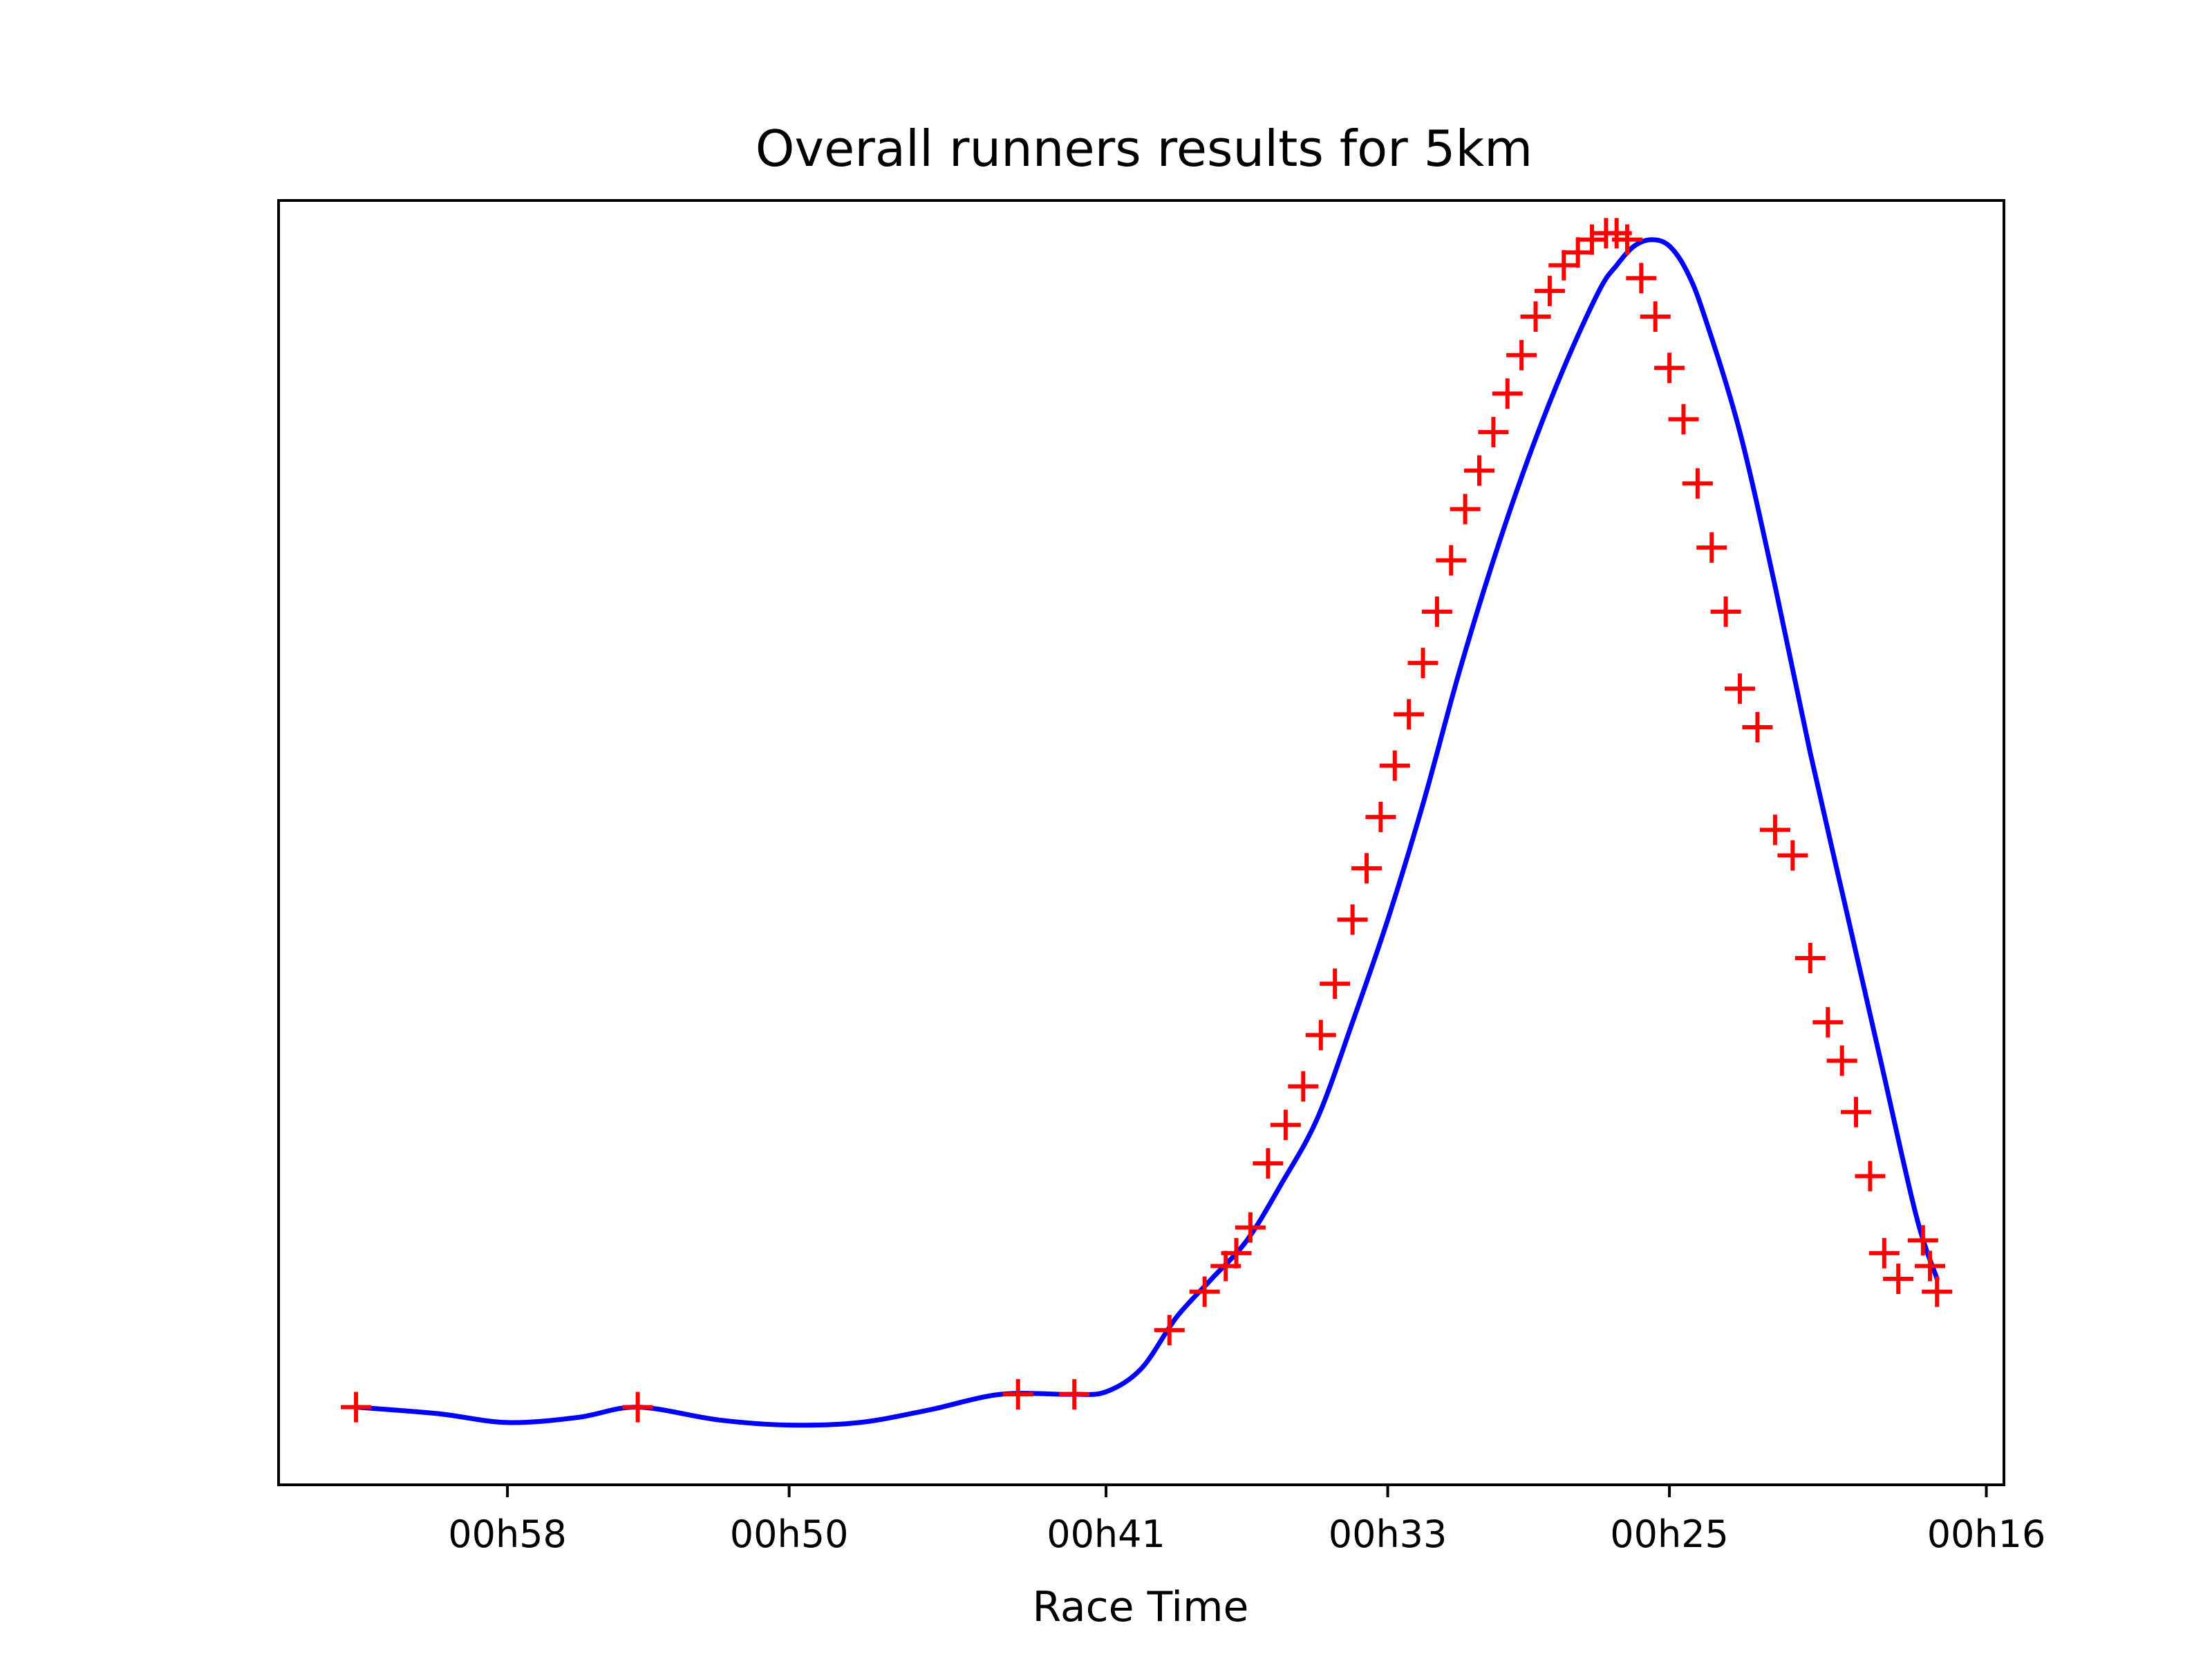  Describe the element at coordinates (1246, 1521) in the screenshot. I see `x-axis: 00h58 00h50 00h41 00h33 00h25 00h16` at that location.